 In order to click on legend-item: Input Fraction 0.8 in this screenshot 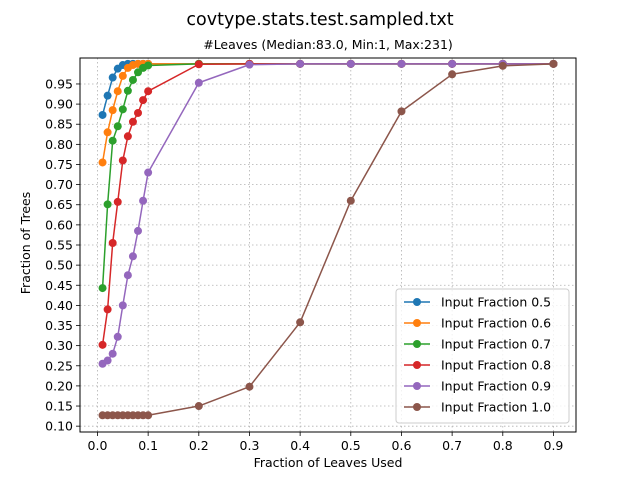, I will do `click(477, 365)`.